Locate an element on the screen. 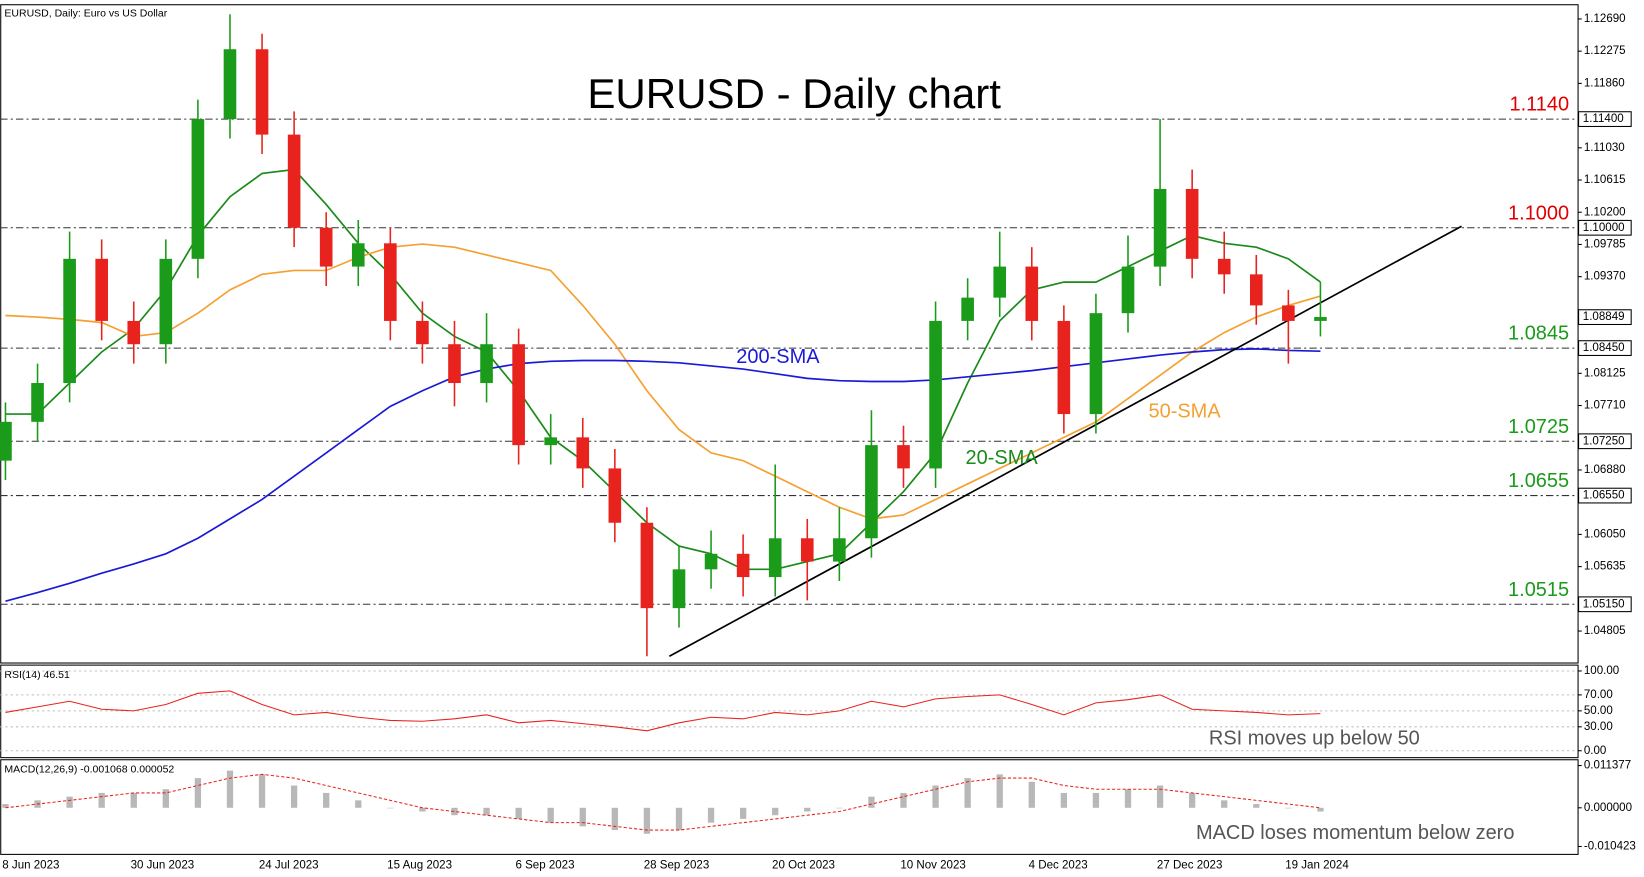  rsi-line is located at coordinates (663, 711).